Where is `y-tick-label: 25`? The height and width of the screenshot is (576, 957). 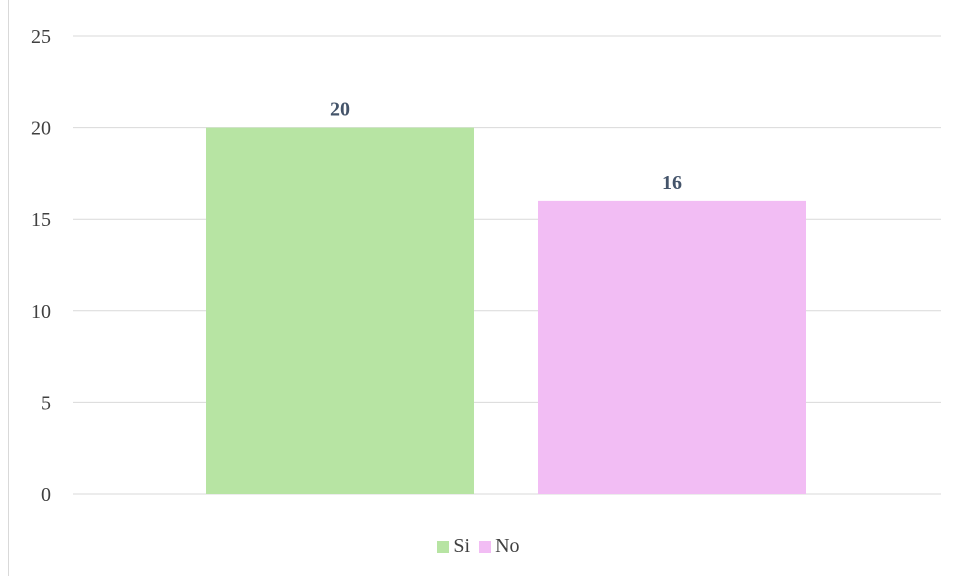 y-tick-label: 25 is located at coordinates (41, 37).